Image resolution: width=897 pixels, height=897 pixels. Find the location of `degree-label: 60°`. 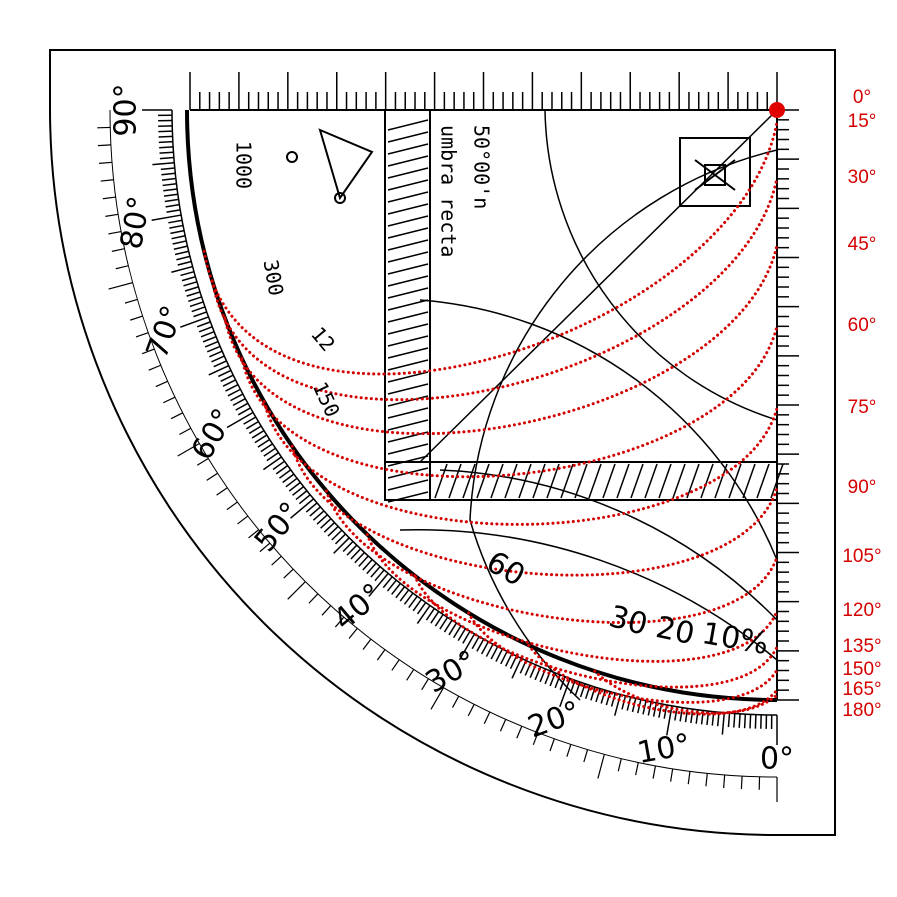

degree-label: 60° is located at coordinates (213, 435).